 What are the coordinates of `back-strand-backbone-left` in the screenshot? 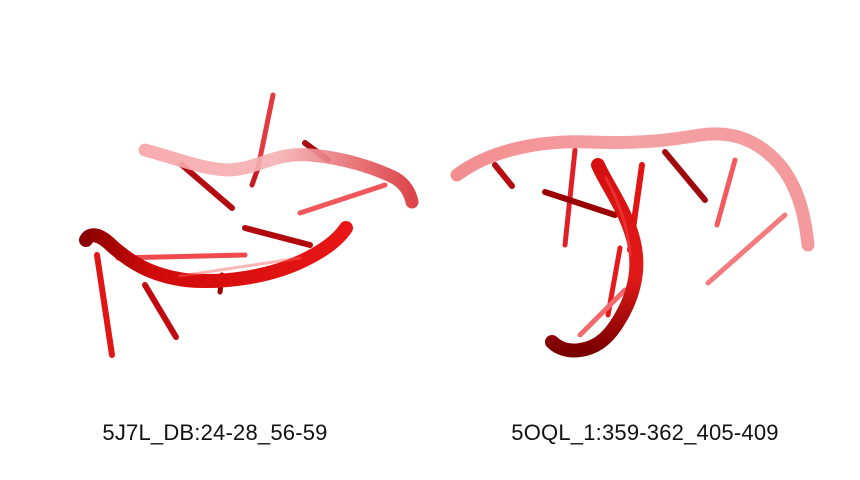 It's located at (278, 176).